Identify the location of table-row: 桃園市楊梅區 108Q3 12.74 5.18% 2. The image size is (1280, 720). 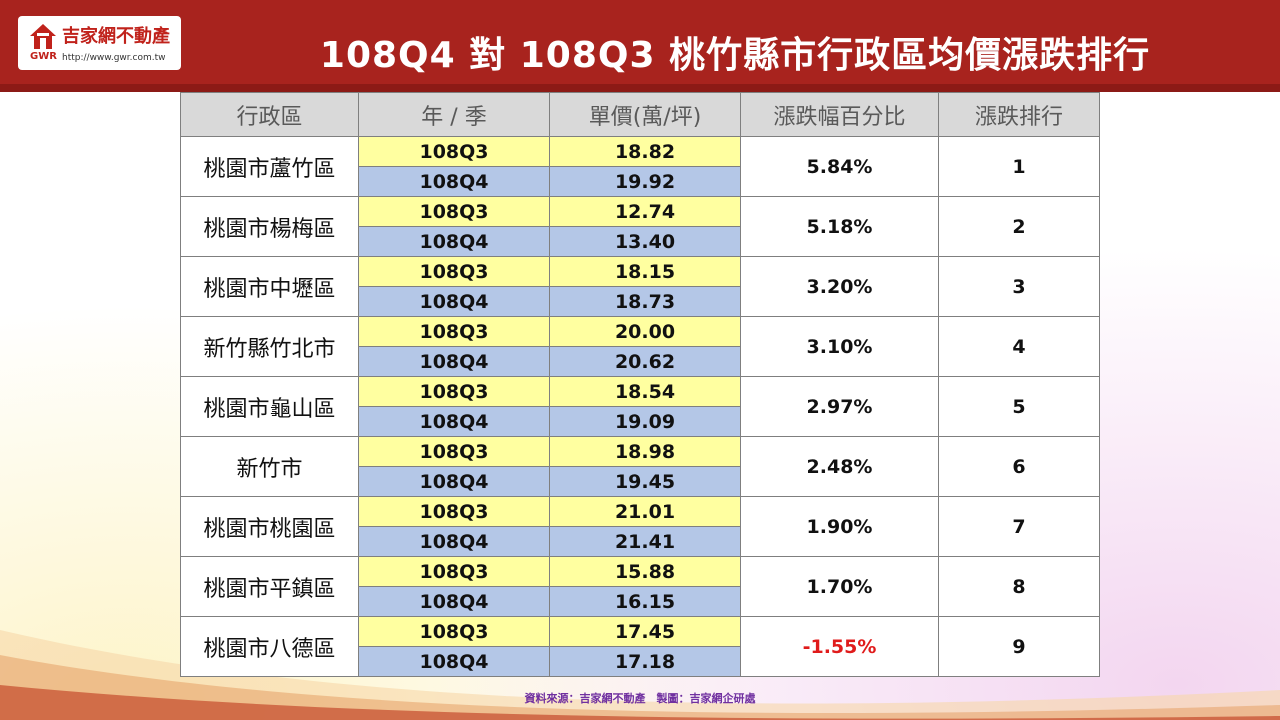
(640, 226).